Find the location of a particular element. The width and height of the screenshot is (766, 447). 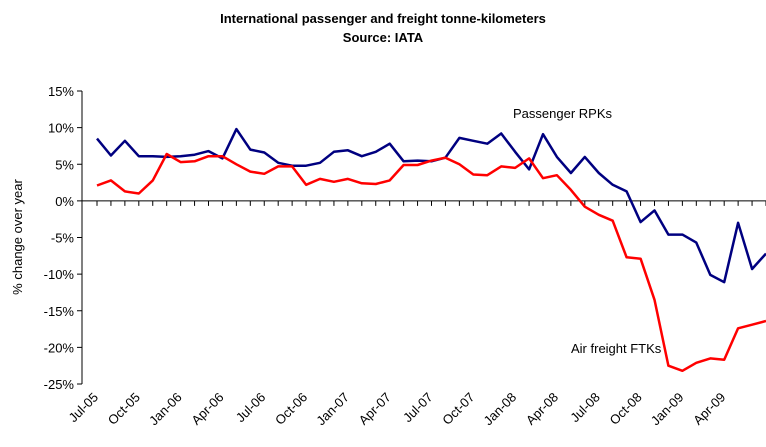

x-tick-label: Apr-09 is located at coordinates (709, 409).